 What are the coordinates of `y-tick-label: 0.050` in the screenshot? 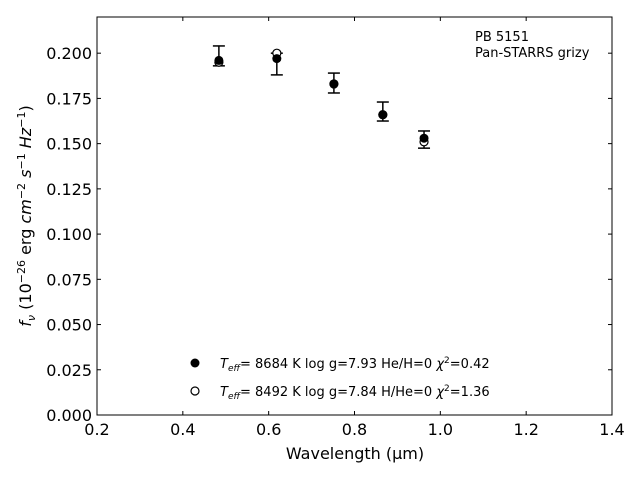 It's located at (69, 325).